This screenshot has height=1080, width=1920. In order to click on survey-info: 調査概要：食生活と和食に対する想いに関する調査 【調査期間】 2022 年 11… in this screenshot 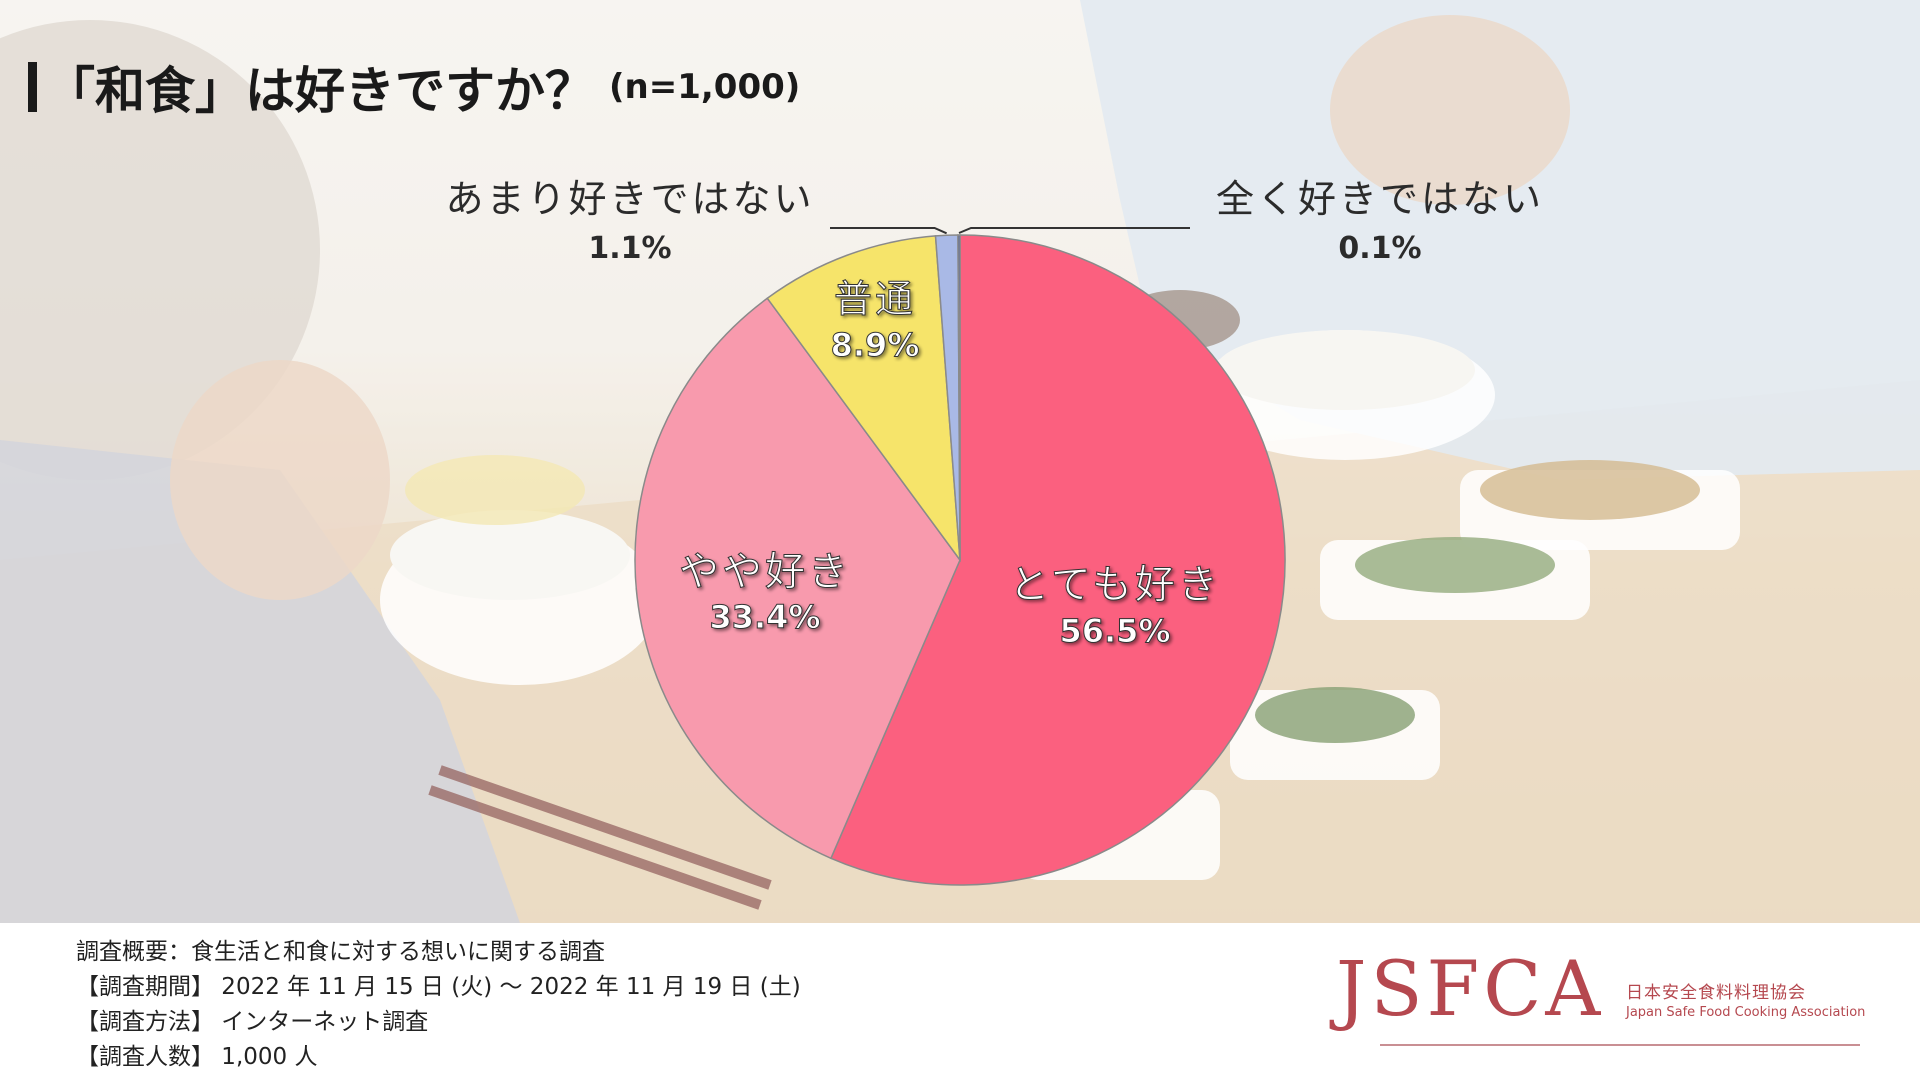, I will do `click(438, 1005)`.